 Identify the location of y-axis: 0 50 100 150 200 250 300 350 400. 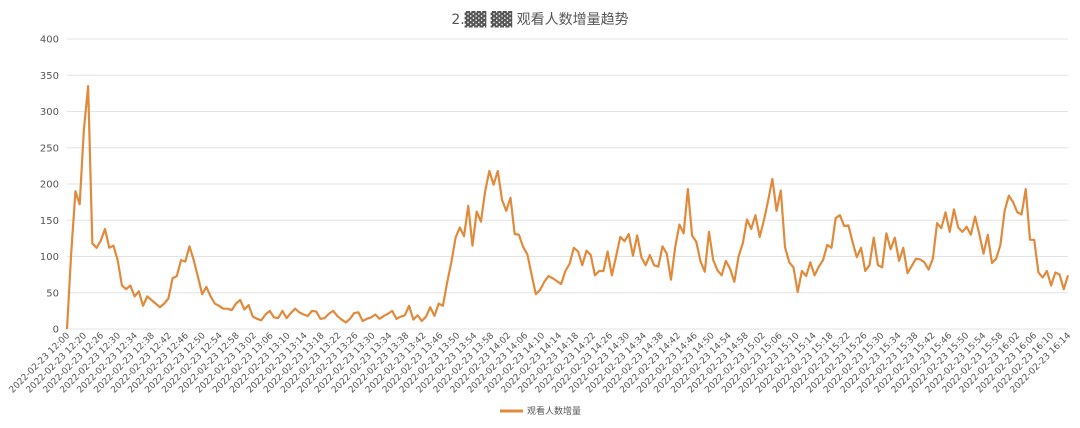
(49, 185).